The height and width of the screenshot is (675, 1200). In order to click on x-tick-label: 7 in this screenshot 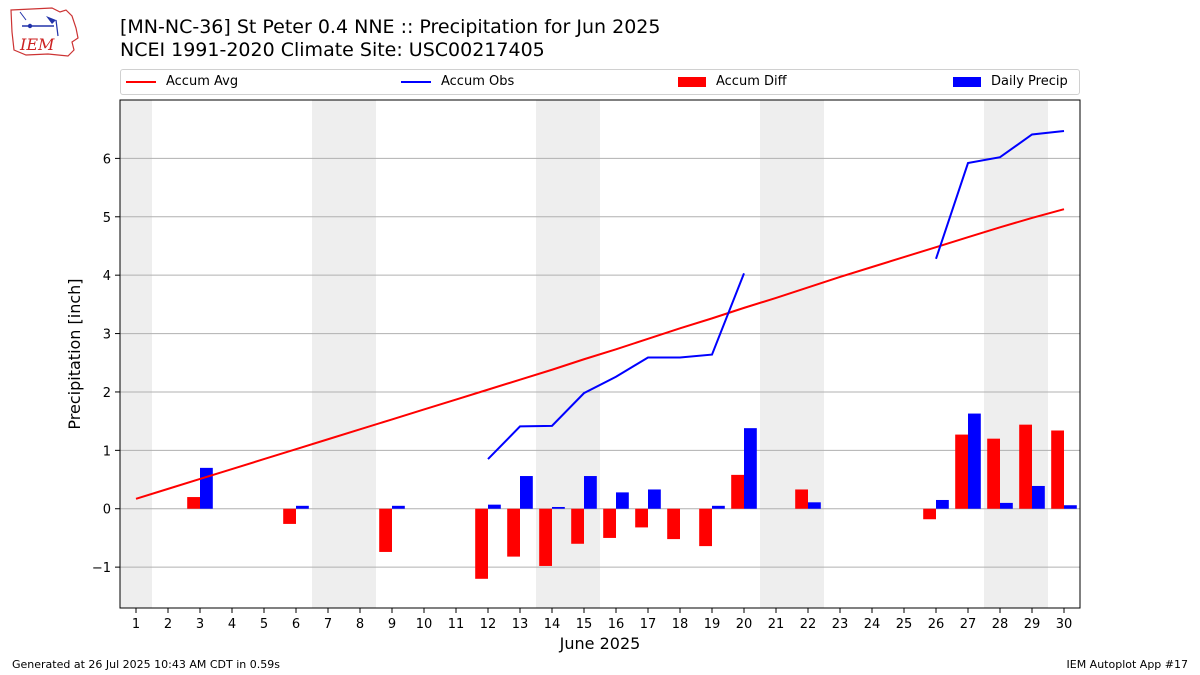, I will do `click(328, 624)`.